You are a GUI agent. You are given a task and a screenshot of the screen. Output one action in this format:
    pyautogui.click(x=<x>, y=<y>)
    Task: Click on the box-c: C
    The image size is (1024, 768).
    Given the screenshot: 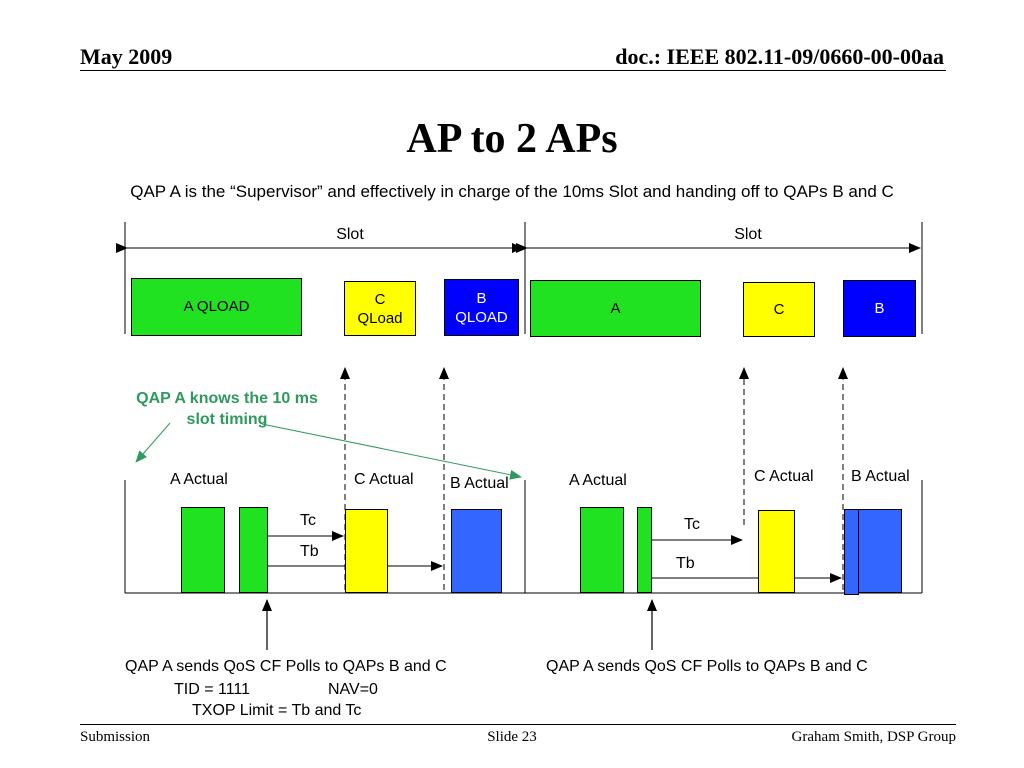 What is the action you would take?
    pyautogui.click(x=779, y=309)
    